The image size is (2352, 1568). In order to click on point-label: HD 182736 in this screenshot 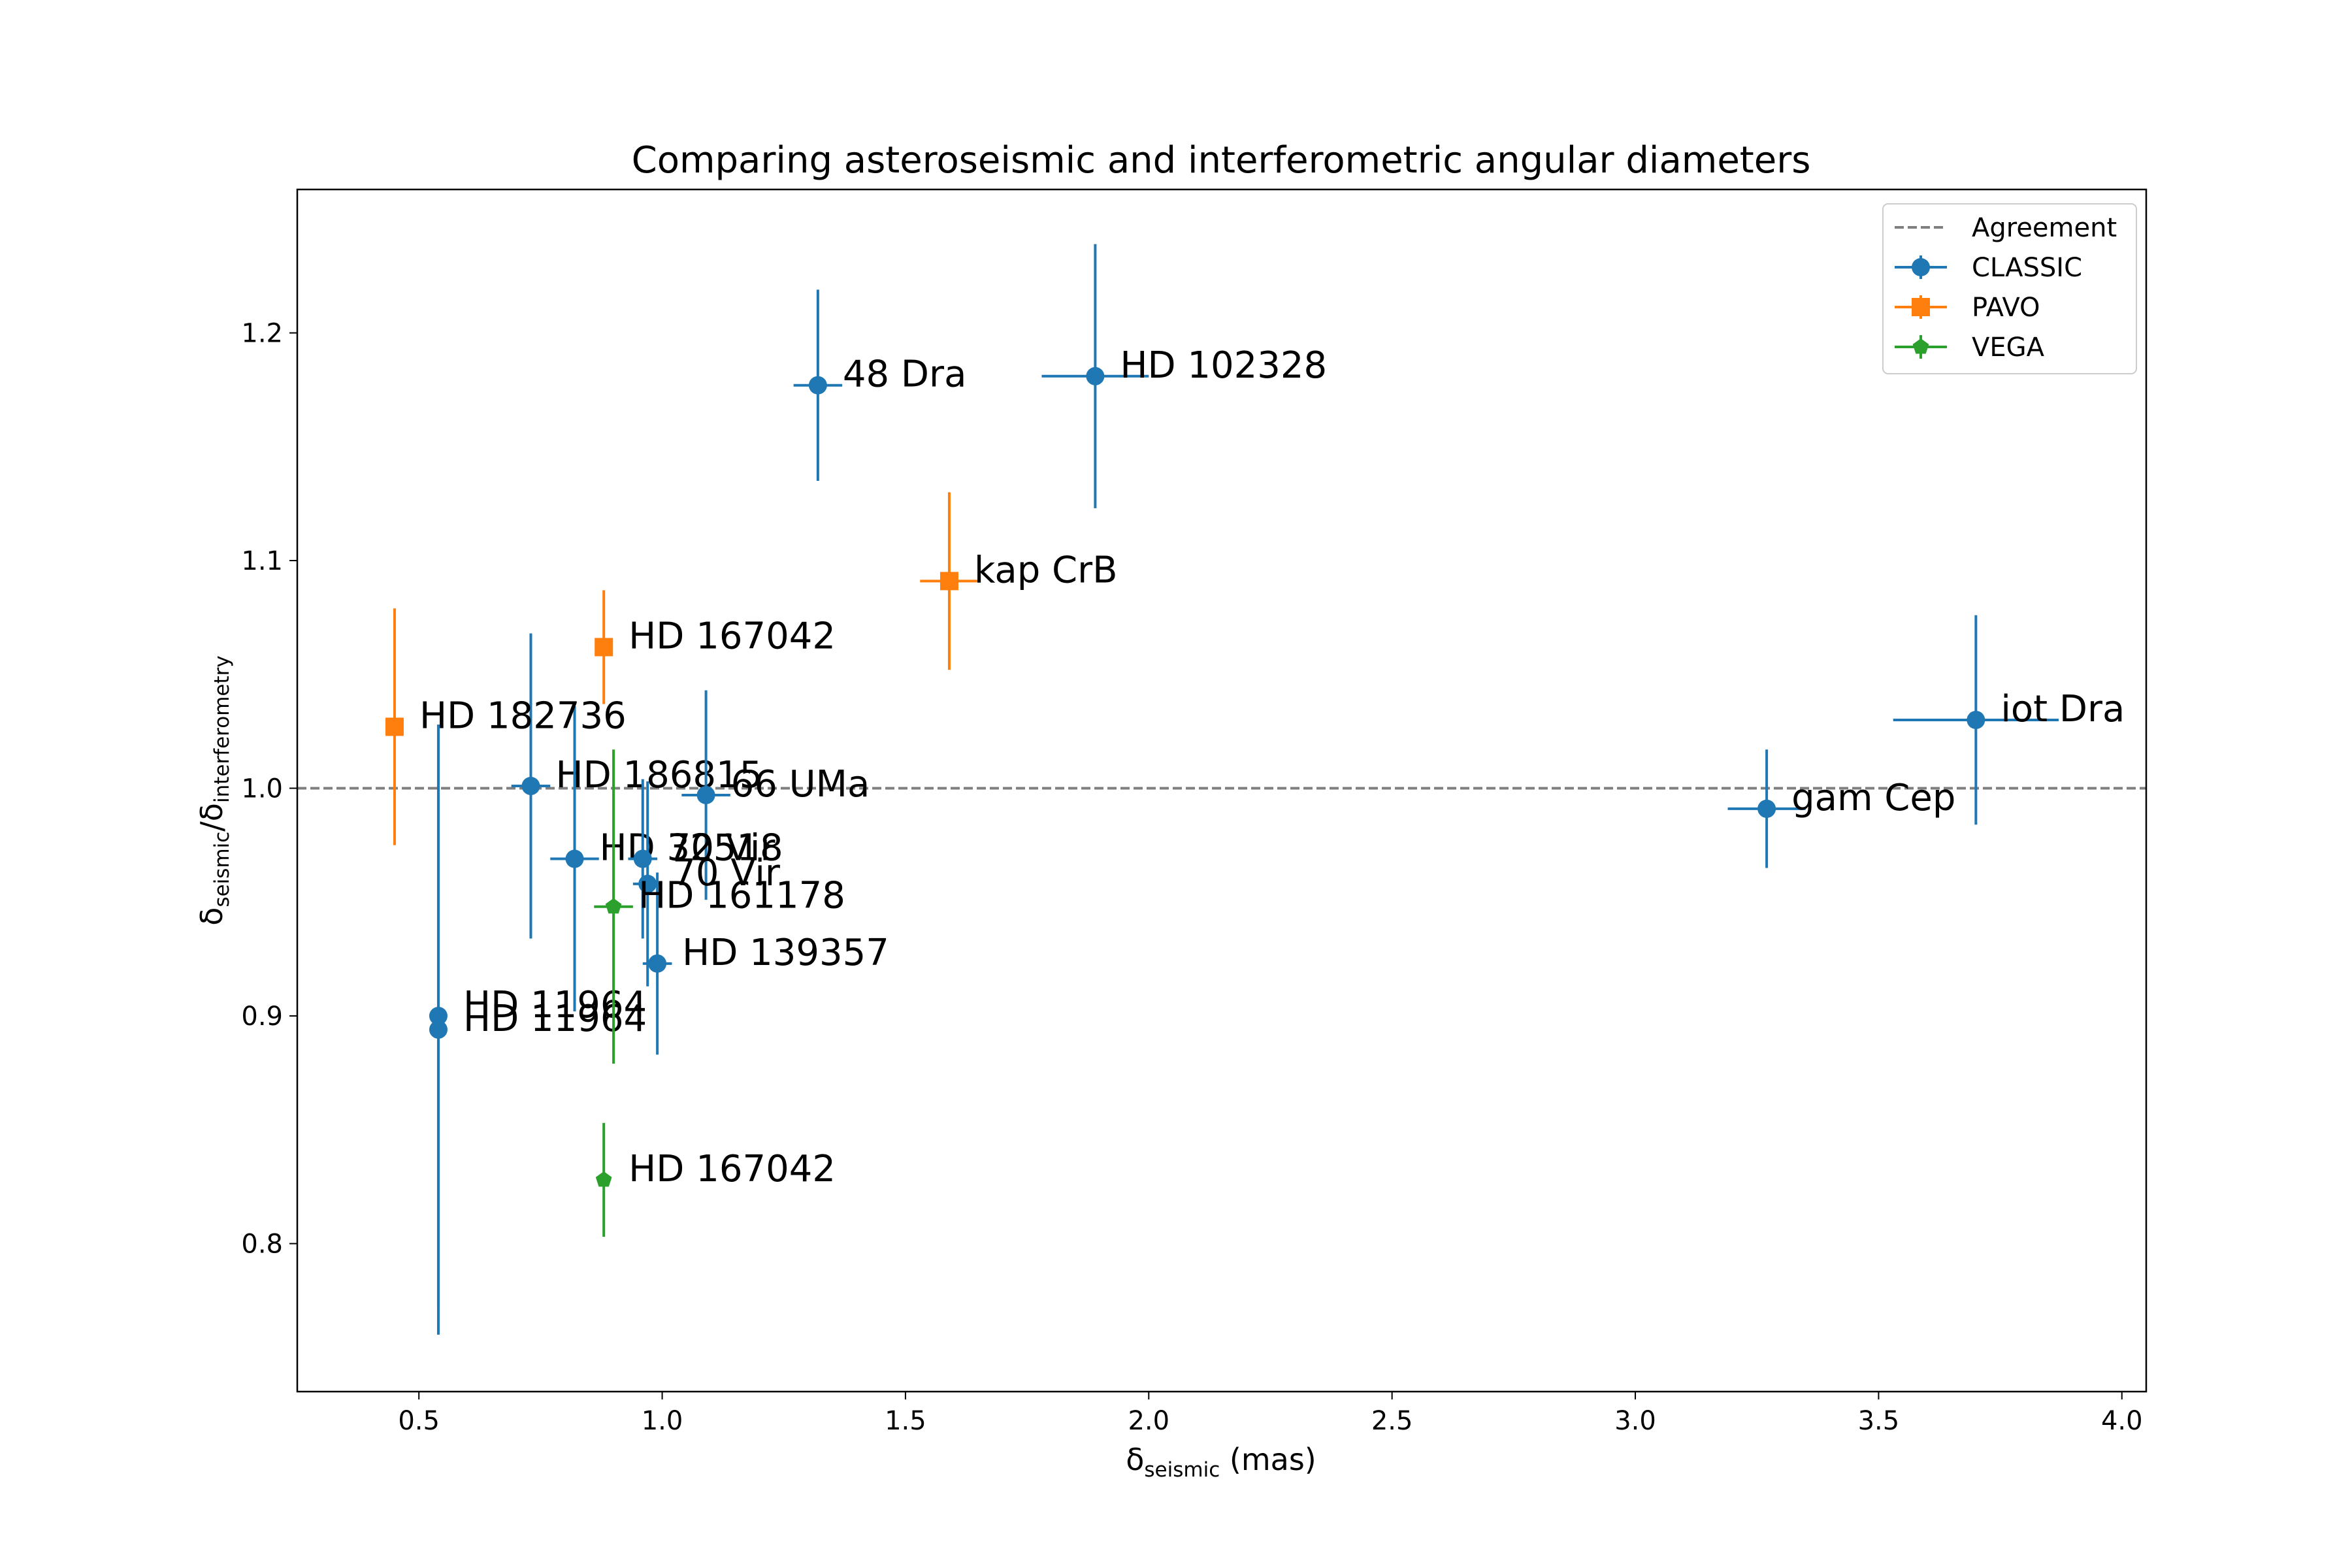, I will do `click(523, 715)`.